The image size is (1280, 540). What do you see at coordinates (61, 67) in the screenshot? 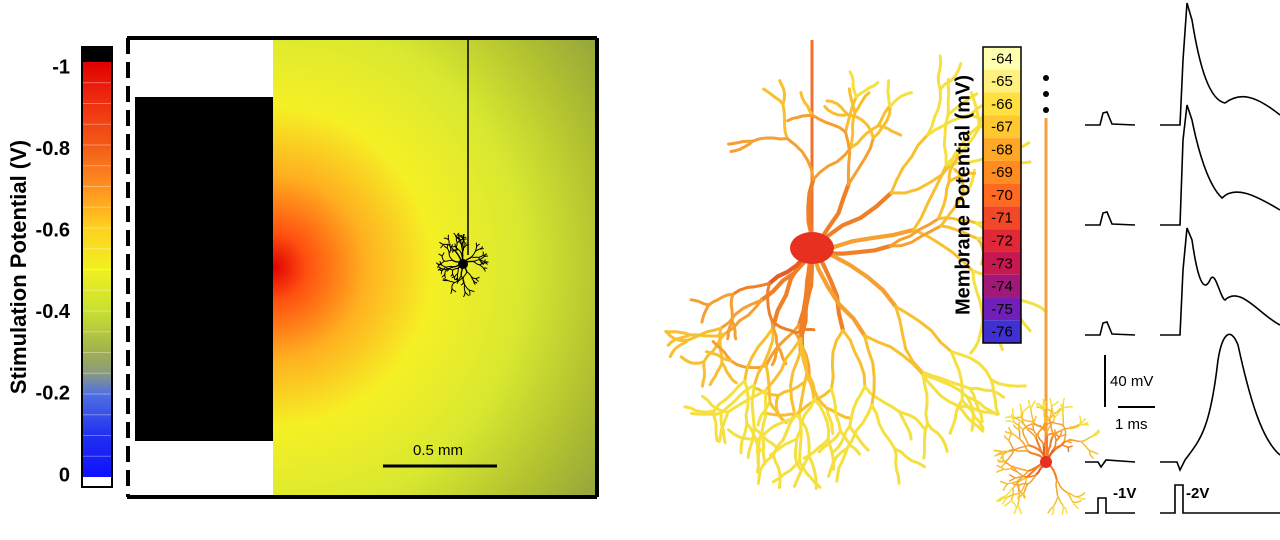
I see `colorbar-tick-label: -1` at bounding box center [61, 67].